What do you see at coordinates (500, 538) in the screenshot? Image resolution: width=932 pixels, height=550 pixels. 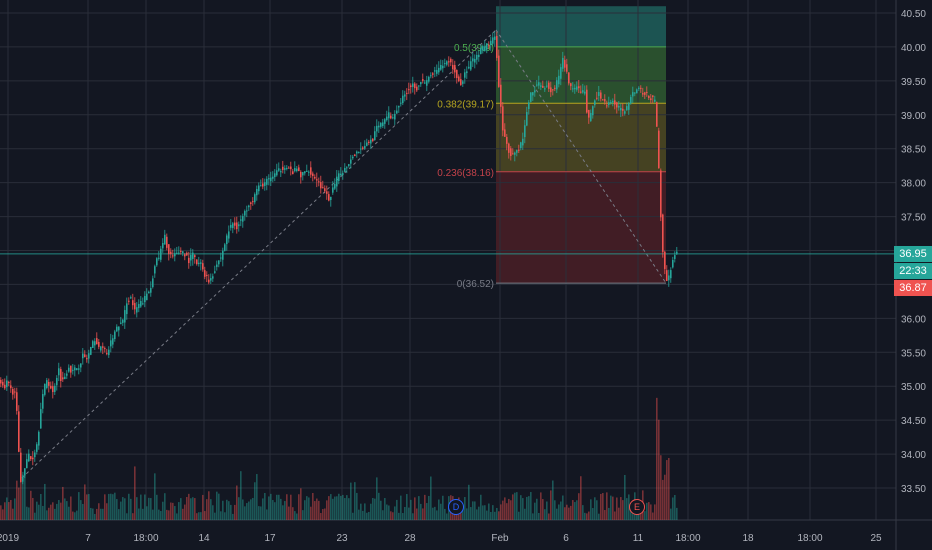 I see `x-tick-label-7: Feb` at bounding box center [500, 538].